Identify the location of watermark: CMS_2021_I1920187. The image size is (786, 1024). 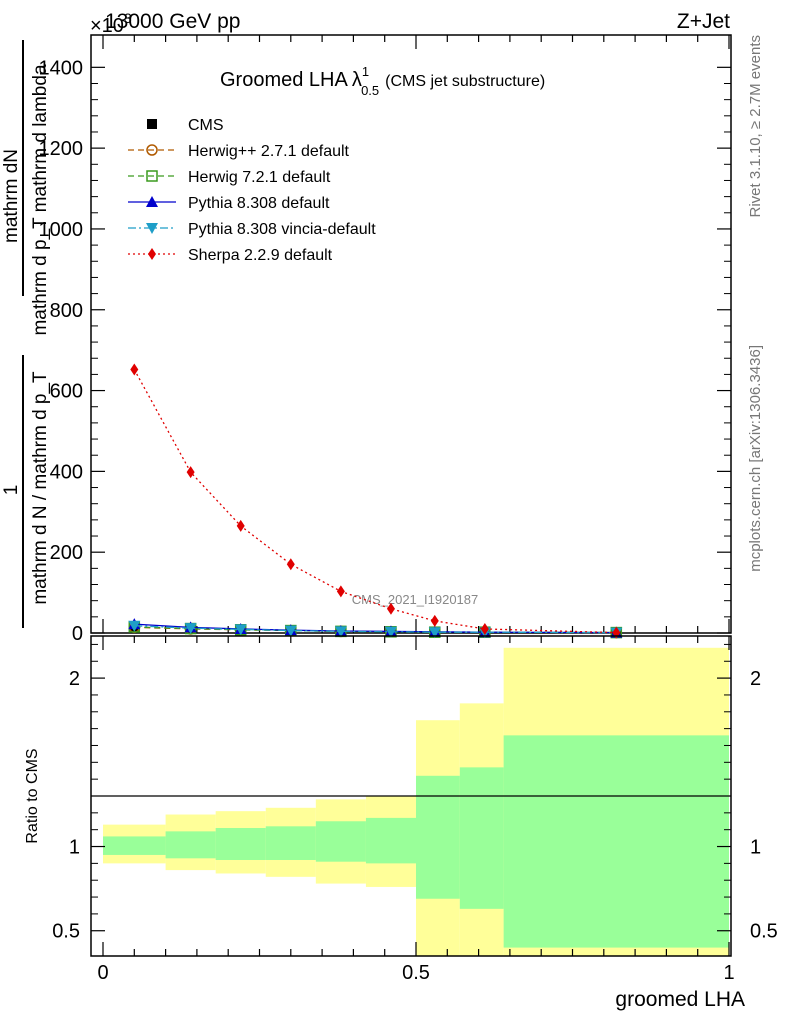
(415, 599).